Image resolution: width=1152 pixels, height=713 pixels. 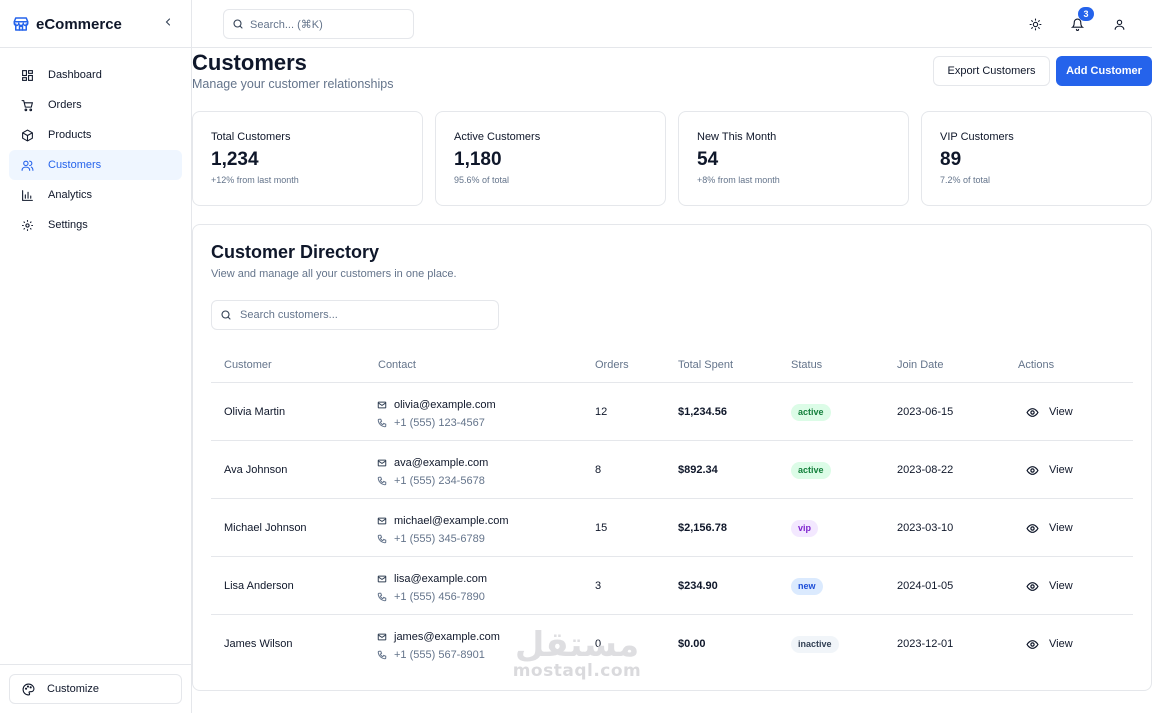 What do you see at coordinates (737, 137) in the screenshot?
I see `stat-label: New This Month` at bounding box center [737, 137].